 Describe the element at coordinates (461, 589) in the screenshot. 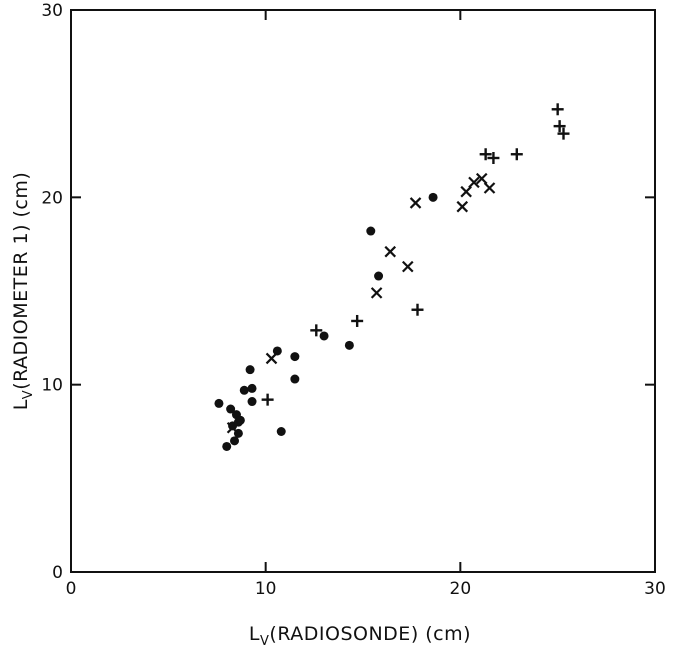

I see `x-tick-label: 20` at that location.